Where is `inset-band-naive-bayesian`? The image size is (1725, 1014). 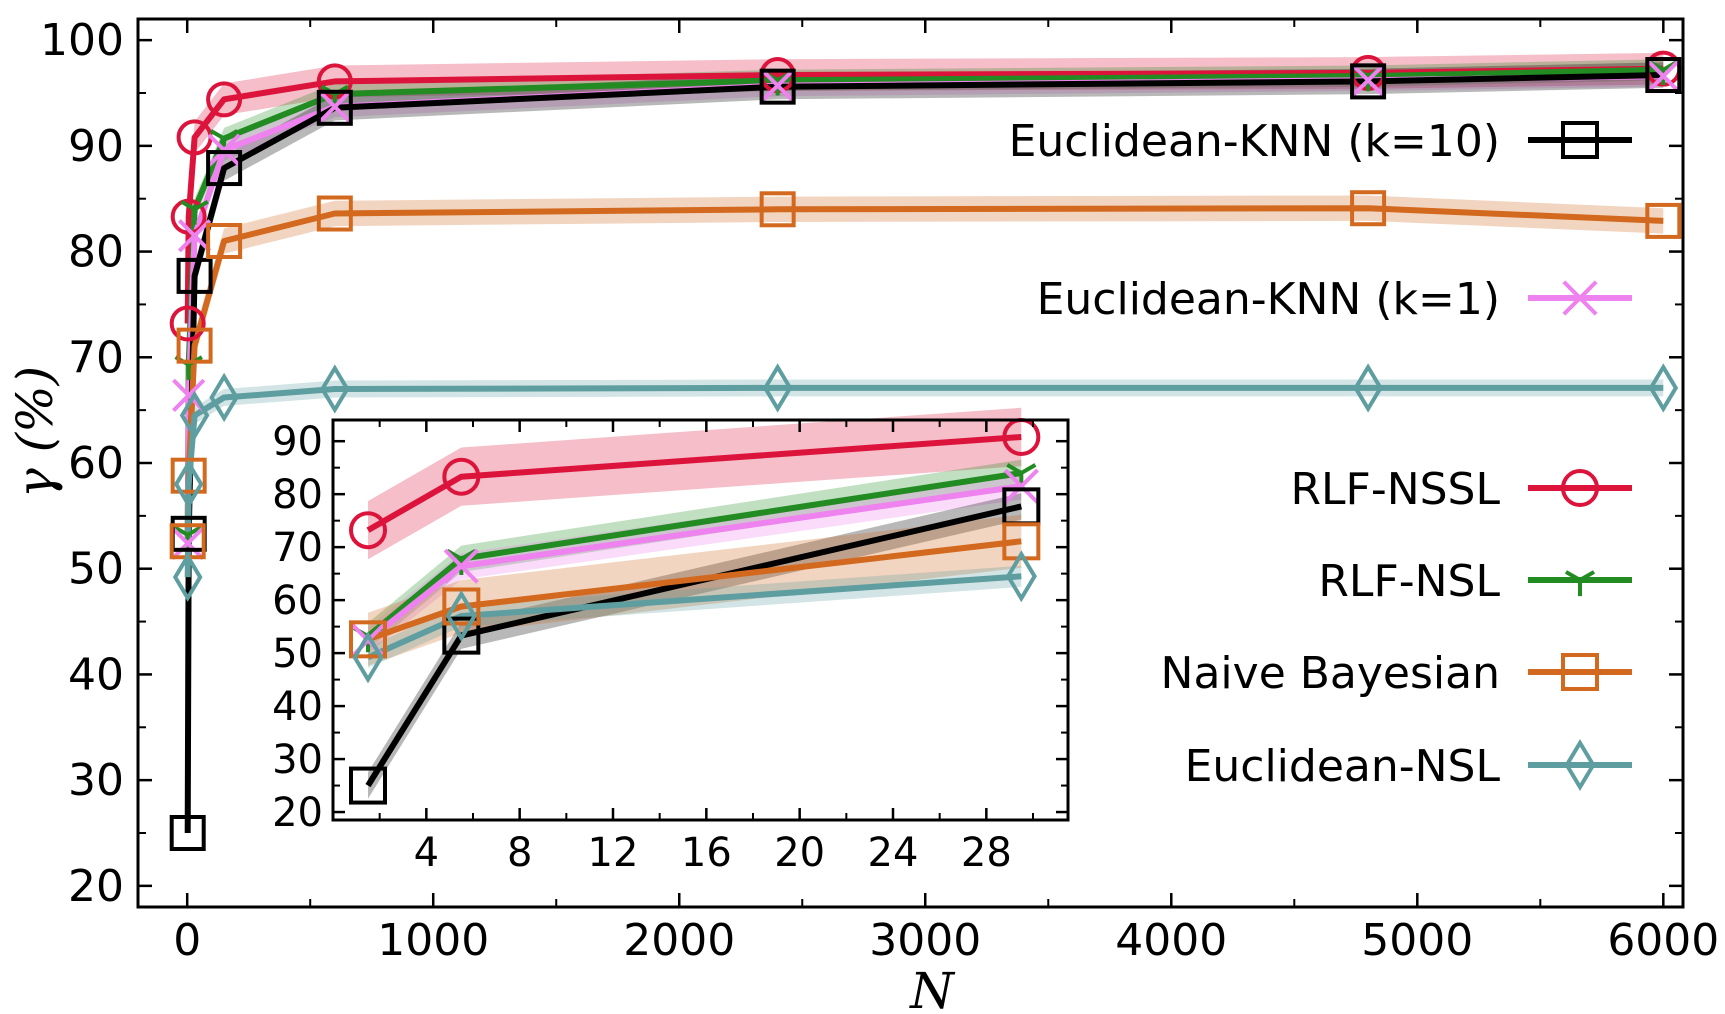 inset-band-naive-bayesian is located at coordinates (695, 590).